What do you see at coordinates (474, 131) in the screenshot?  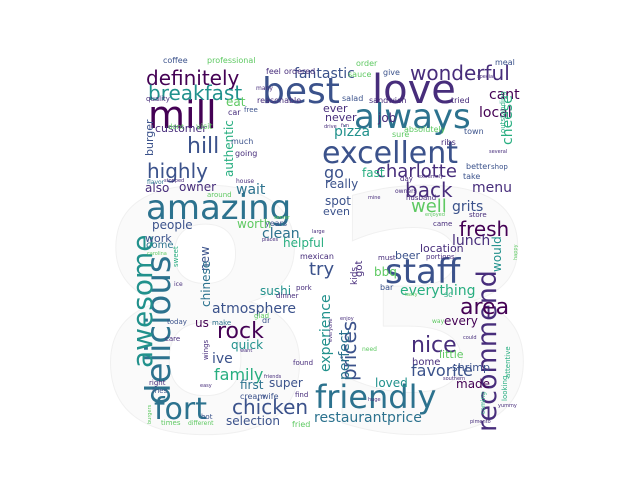 I see `word-town: town` at bounding box center [474, 131].